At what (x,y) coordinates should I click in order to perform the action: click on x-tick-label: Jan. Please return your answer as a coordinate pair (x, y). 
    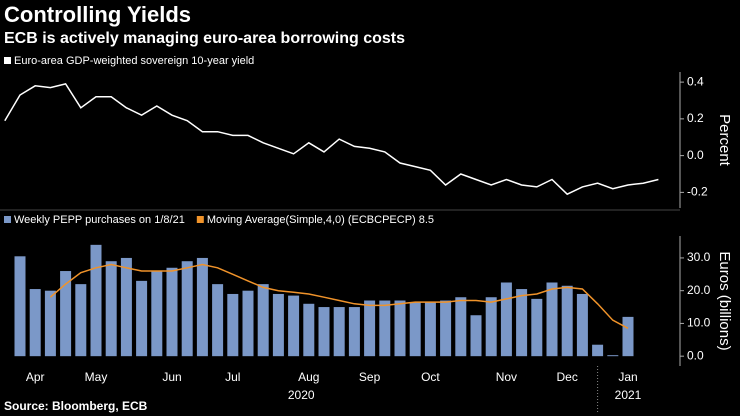
    Looking at the image, I should click on (627, 377).